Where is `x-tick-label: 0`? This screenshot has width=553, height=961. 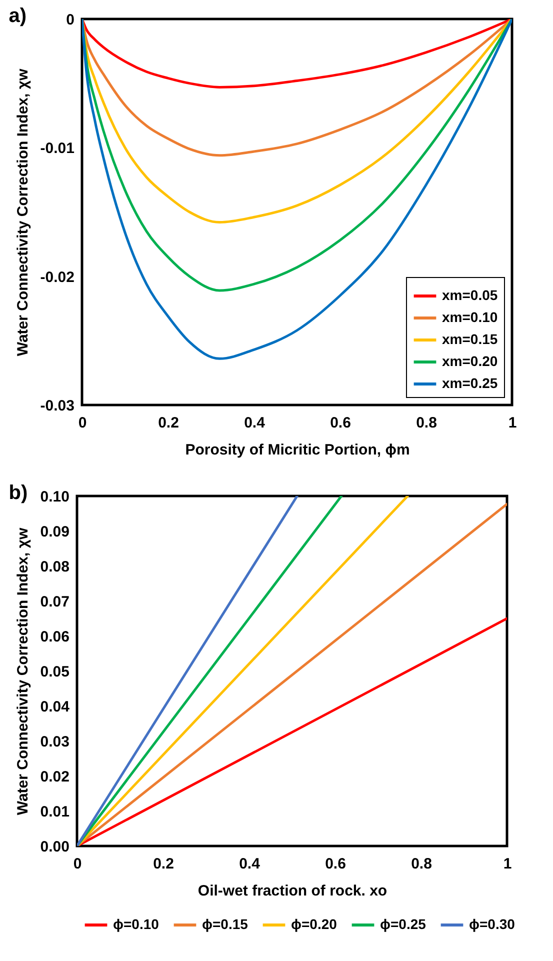 x-tick-label: 0 is located at coordinates (82, 423).